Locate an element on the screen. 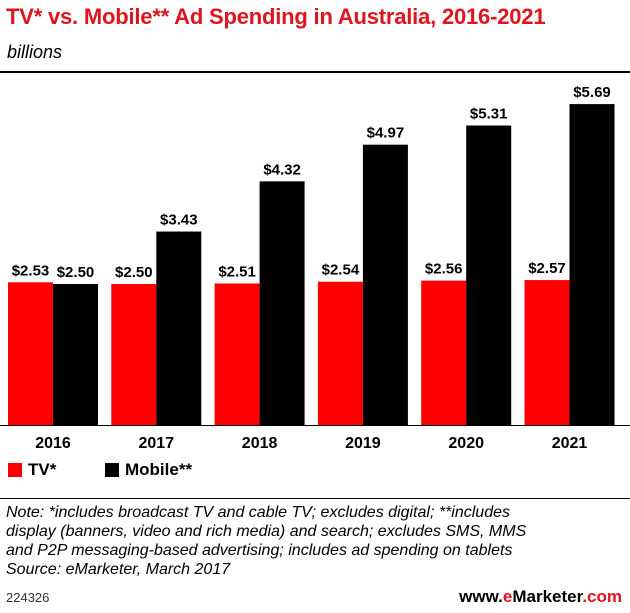 The image size is (630, 613). bar-tv-2017 is located at coordinates (134, 354).